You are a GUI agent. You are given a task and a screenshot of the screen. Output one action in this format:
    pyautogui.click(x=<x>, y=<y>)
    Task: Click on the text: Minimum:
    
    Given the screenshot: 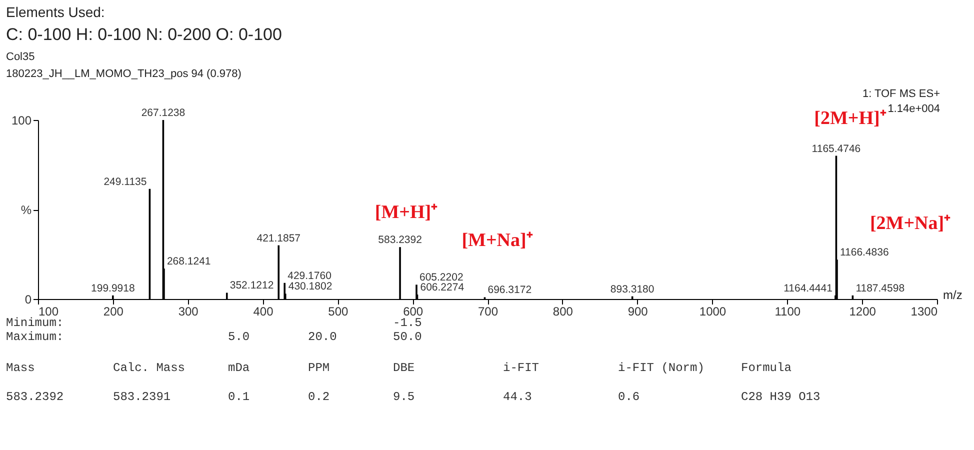 What is the action you would take?
    pyautogui.click(x=35, y=323)
    